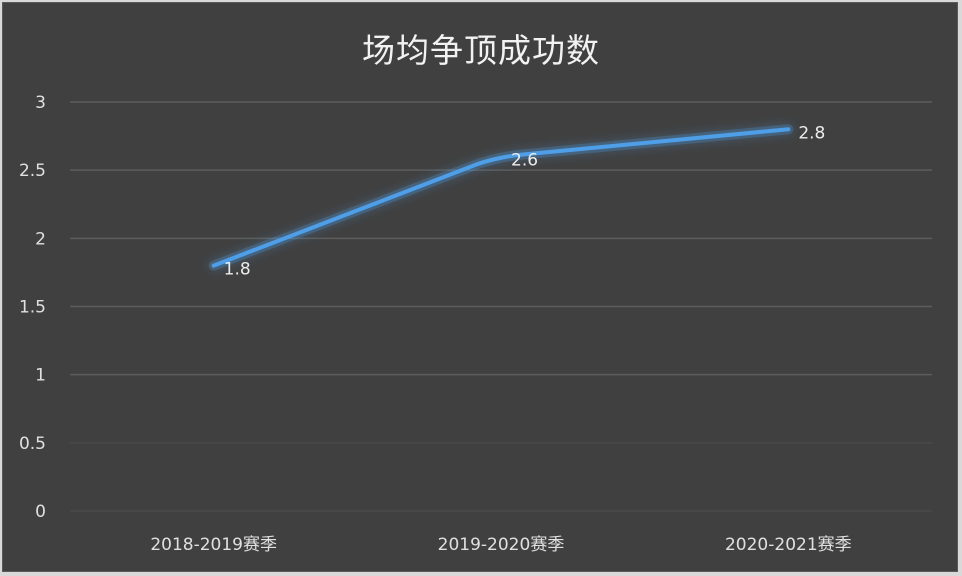  What do you see at coordinates (481, 50) in the screenshot?
I see `chart-title: 场均争顶成功数` at bounding box center [481, 50].